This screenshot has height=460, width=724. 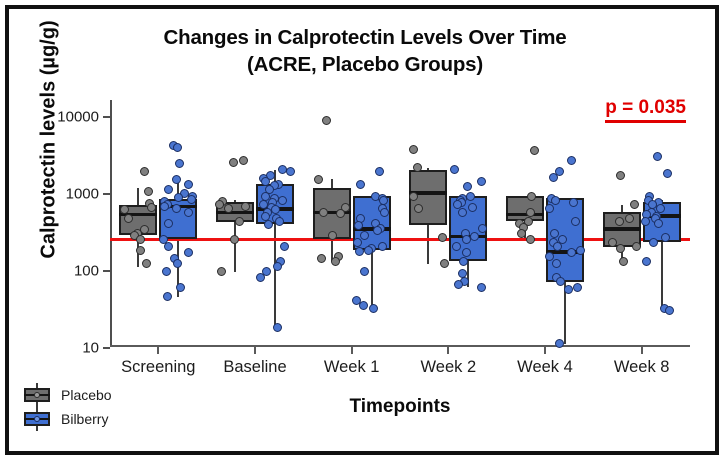 What do you see at coordinates (661, 255) in the screenshot?
I see `whisker` at bounding box center [661, 255].